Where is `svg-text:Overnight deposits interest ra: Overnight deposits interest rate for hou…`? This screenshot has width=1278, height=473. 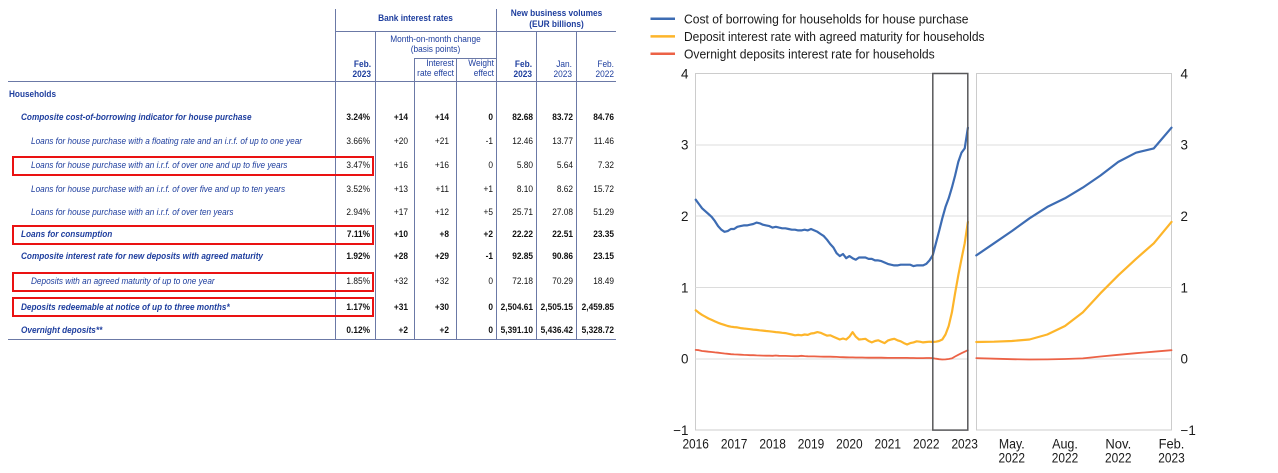 svg-text:Overnight deposits interest ra: Overnight deposits interest rate for hou… is located at coordinates (809, 53).